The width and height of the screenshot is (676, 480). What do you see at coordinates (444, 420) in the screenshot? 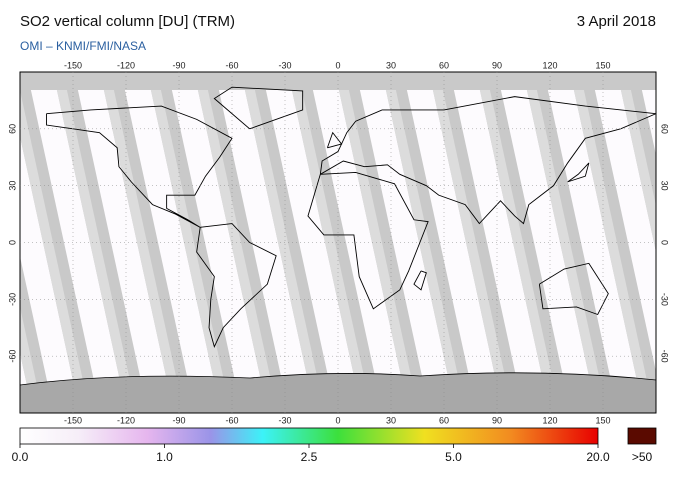
I see `lon-tick-label-bottom: 60` at bounding box center [444, 420].